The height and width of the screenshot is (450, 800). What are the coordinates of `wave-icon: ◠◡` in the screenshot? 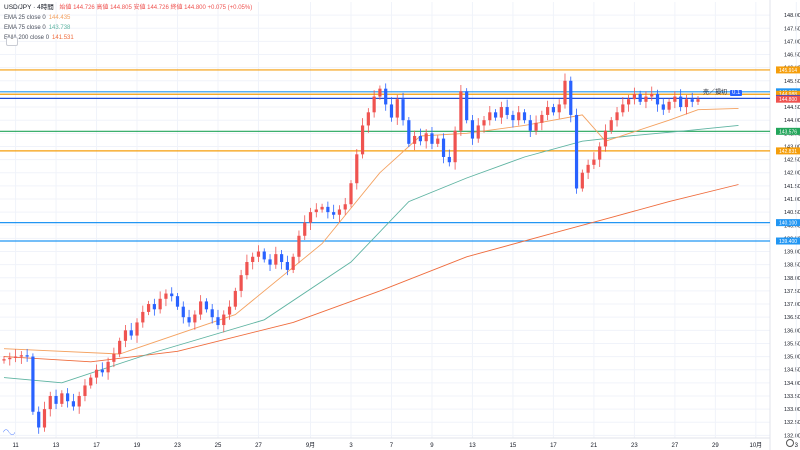 It's located at (9, 432).